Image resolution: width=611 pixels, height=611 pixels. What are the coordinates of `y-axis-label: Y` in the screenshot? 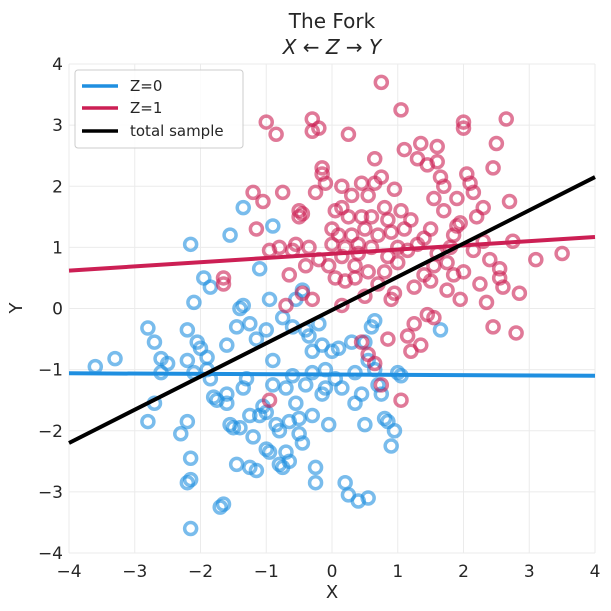 It's located at (16, 308).